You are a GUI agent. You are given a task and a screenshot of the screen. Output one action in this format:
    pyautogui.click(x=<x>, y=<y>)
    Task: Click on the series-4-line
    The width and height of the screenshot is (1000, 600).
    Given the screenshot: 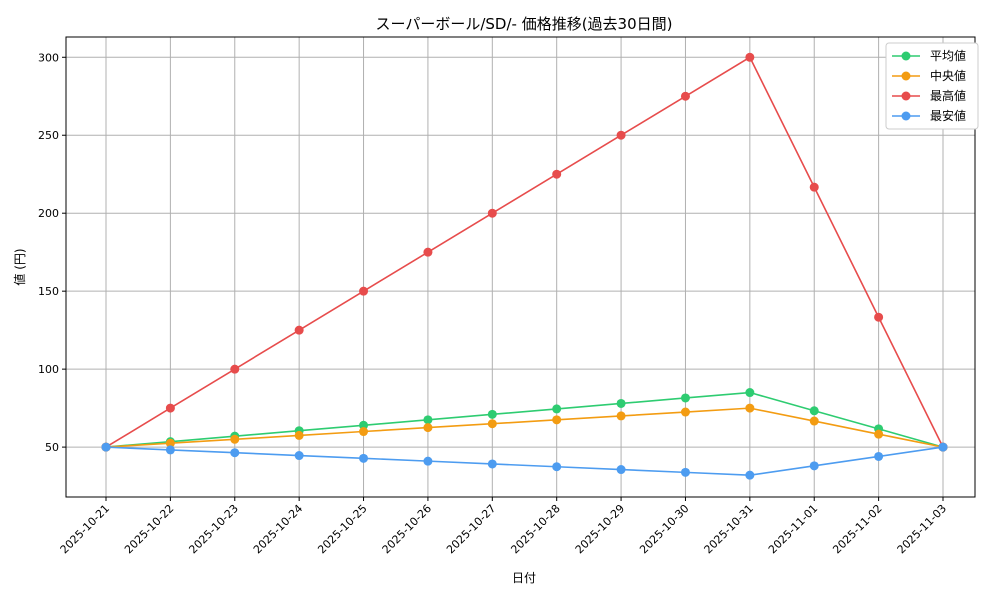 What is the action you would take?
    pyautogui.click(x=524, y=461)
    